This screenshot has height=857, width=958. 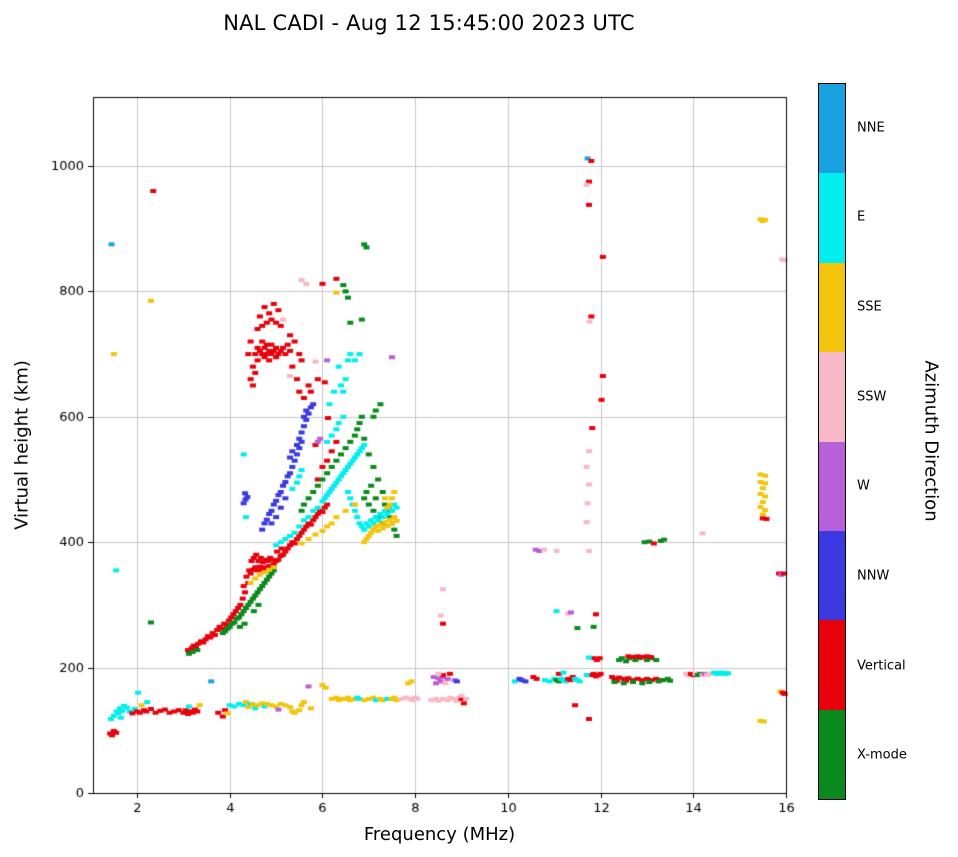 I want to click on colorbar-segment-vertical, so click(x=832, y=665).